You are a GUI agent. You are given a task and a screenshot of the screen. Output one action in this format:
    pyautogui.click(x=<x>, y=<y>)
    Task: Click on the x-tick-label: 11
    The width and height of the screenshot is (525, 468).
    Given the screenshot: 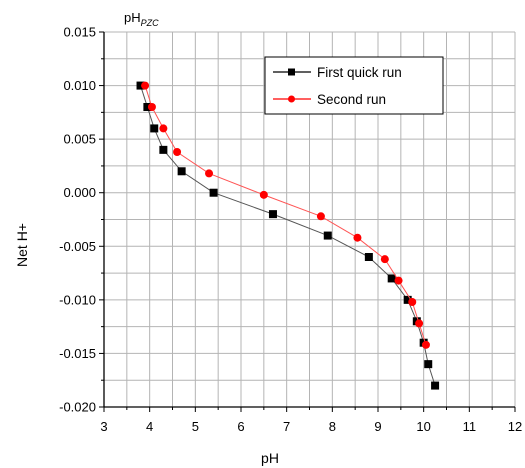 What is the action you would take?
    pyautogui.click(x=470, y=426)
    